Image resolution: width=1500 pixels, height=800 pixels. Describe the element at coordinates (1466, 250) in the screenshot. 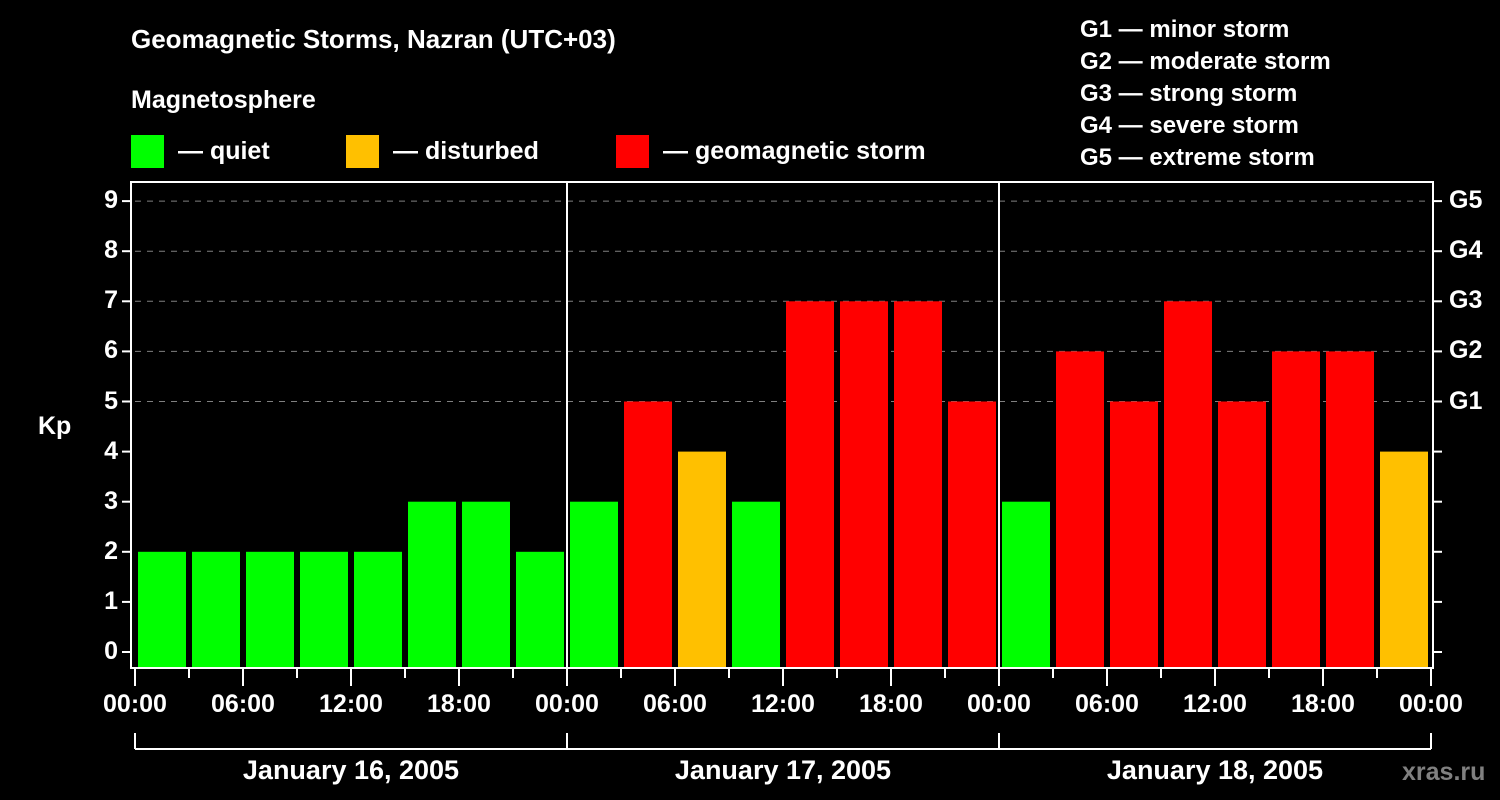

I see `g-tick-label: G4` at that location.